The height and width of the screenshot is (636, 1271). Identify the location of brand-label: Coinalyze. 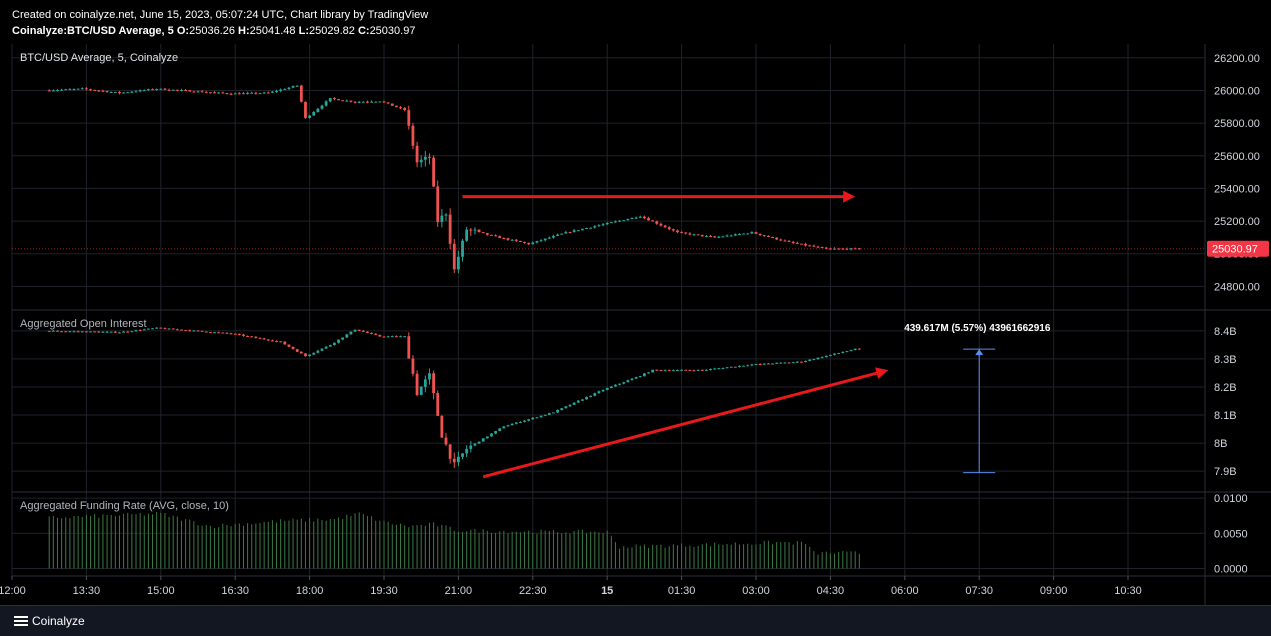
(58, 621).